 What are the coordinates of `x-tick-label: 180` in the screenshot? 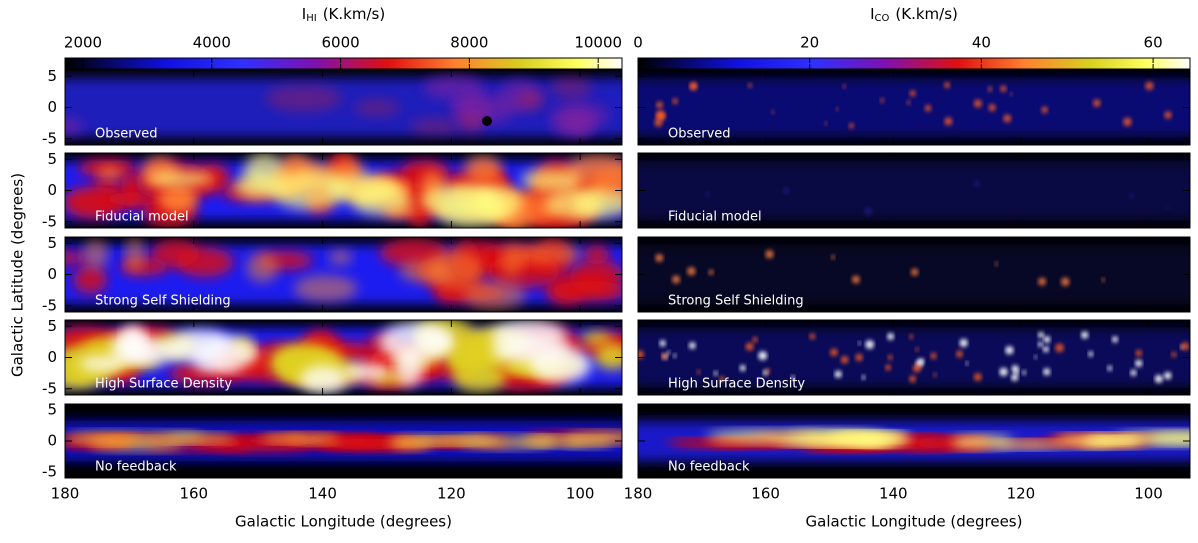 It's located at (638, 494).